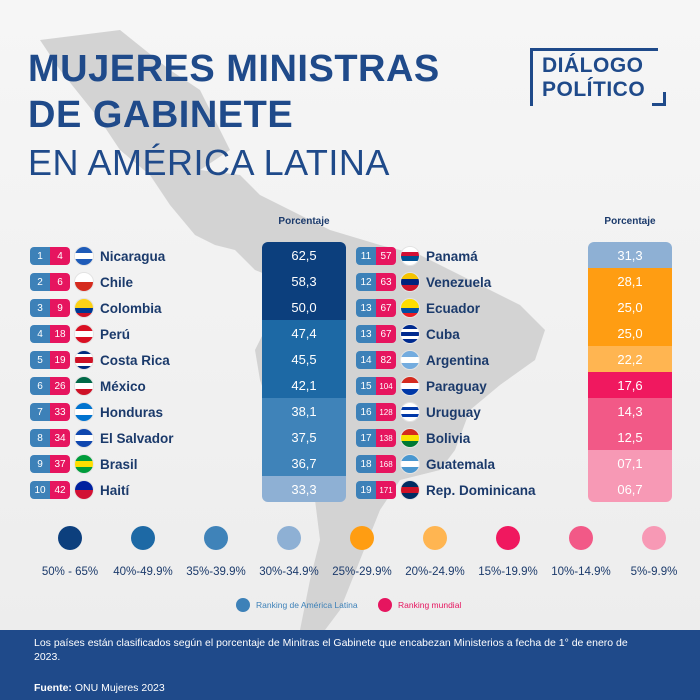 This screenshot has height=700, width=700. Describe the element at coordinates (458, 360) in the screenshot. I see `country-name: Argentina` at that location.